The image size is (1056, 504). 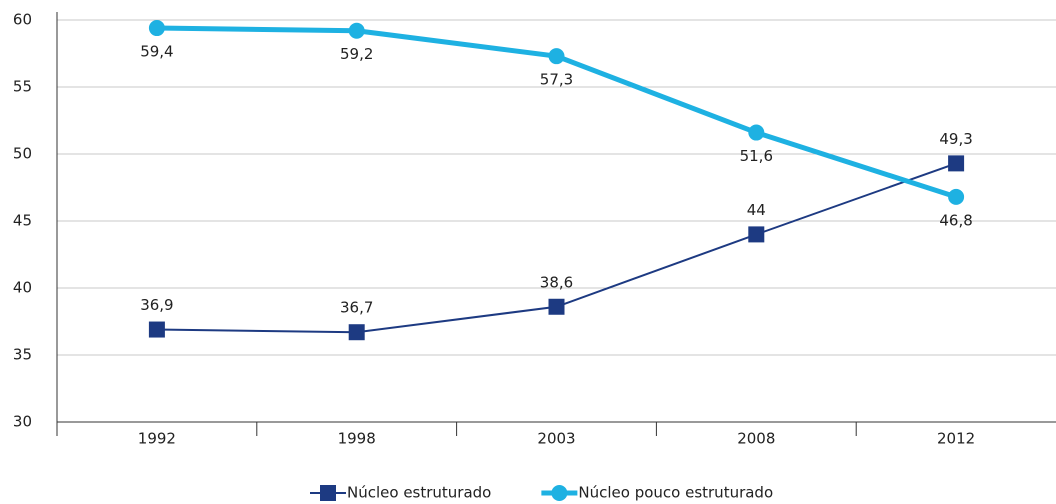 What do you see at coordinates (22, 422) in the screenshot?
I see `y-tick-label: 30` at bounding box center [22, 422].